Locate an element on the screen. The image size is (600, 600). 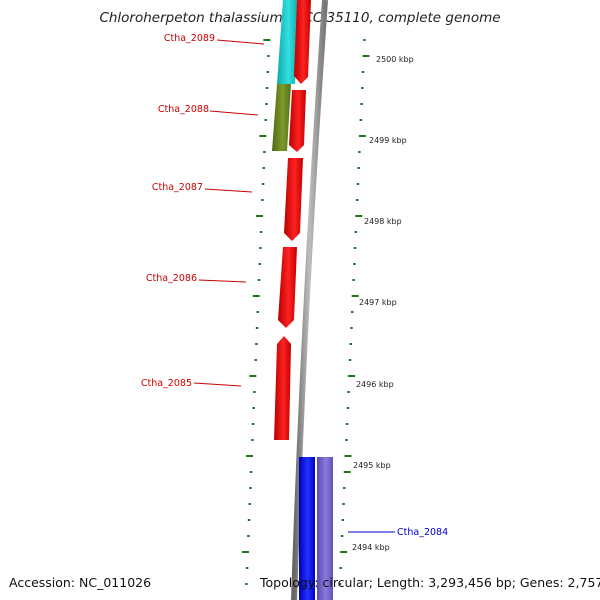
gene-feature-ctha-2086 is located at coordinates (287, 287).